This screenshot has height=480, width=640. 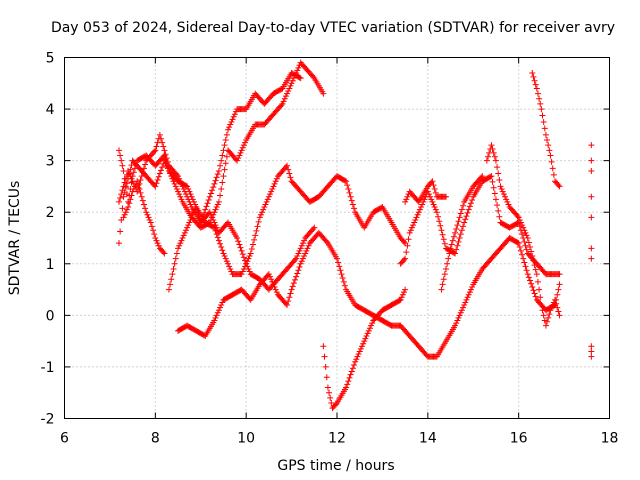 What do you see at coordinates (546, 129) in the screenshot?
I see `series-track-l` at bounding box center [546, 129].